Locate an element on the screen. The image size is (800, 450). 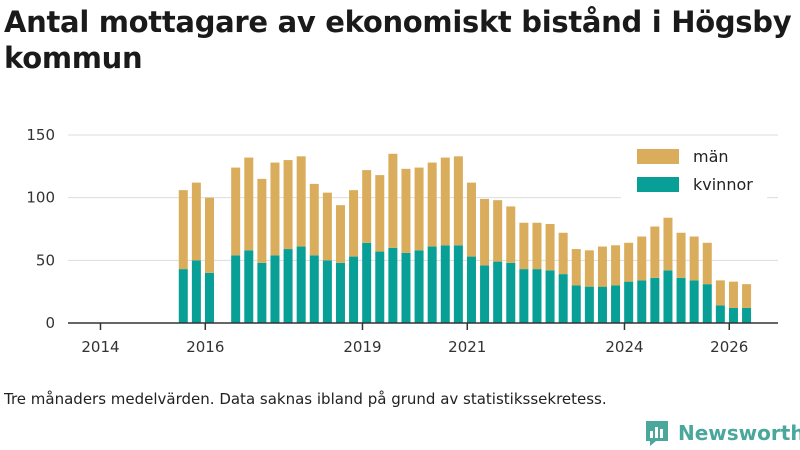
x-tick-label-2024: 2024 is located at coordinates (624, 347).